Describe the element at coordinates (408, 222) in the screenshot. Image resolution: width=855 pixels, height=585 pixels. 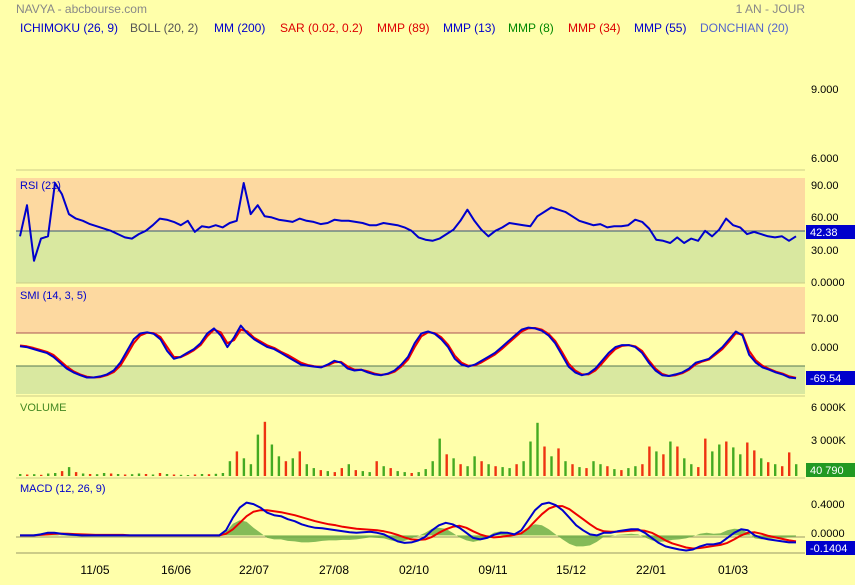
I see `rsi-line` at that location.